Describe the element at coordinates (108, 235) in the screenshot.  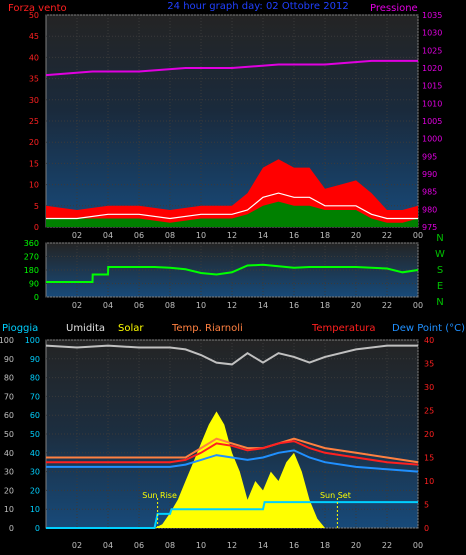
I see `top-x-tick-04: 04` at that location.